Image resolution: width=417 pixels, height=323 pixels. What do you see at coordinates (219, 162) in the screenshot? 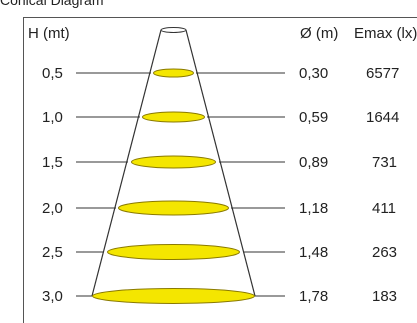
I see `row-2: 1,5 0,89 731` at bounding box center [219, 162].